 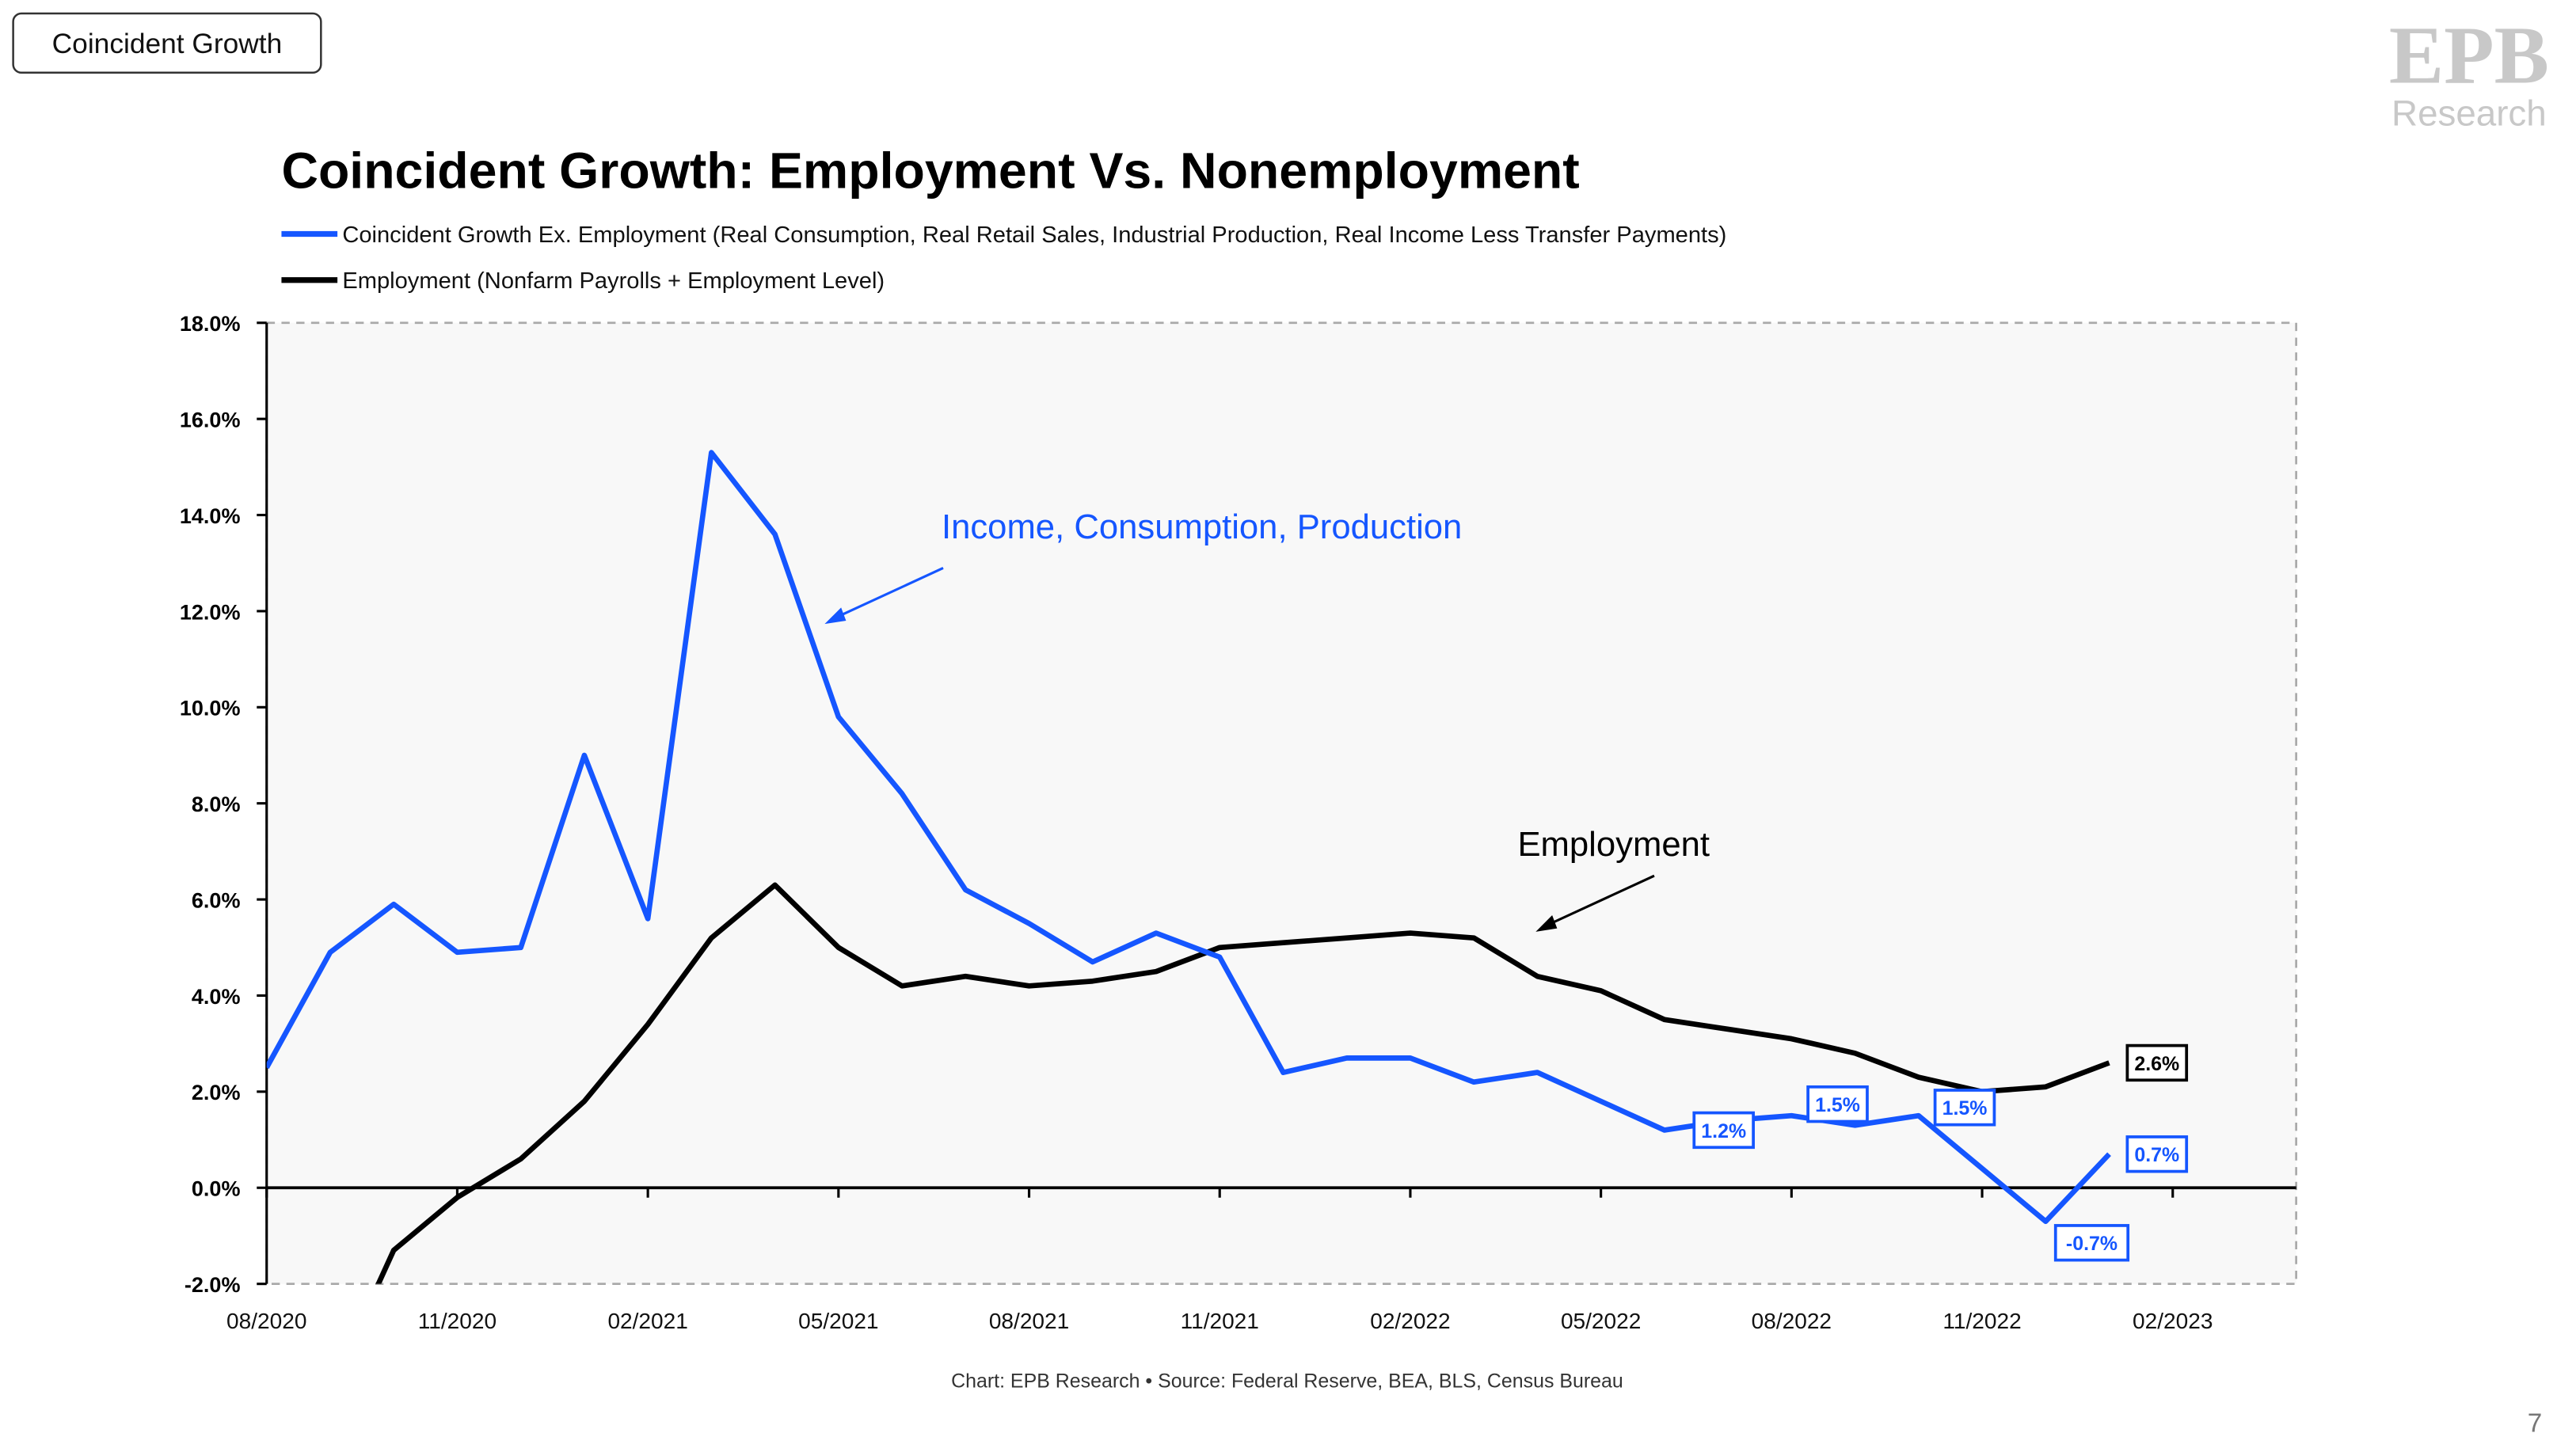 What do you see at coordinates (210, 516) in the screenshot?
I see `y-tick-label: 14.0%` at bounding box center [210, 516].